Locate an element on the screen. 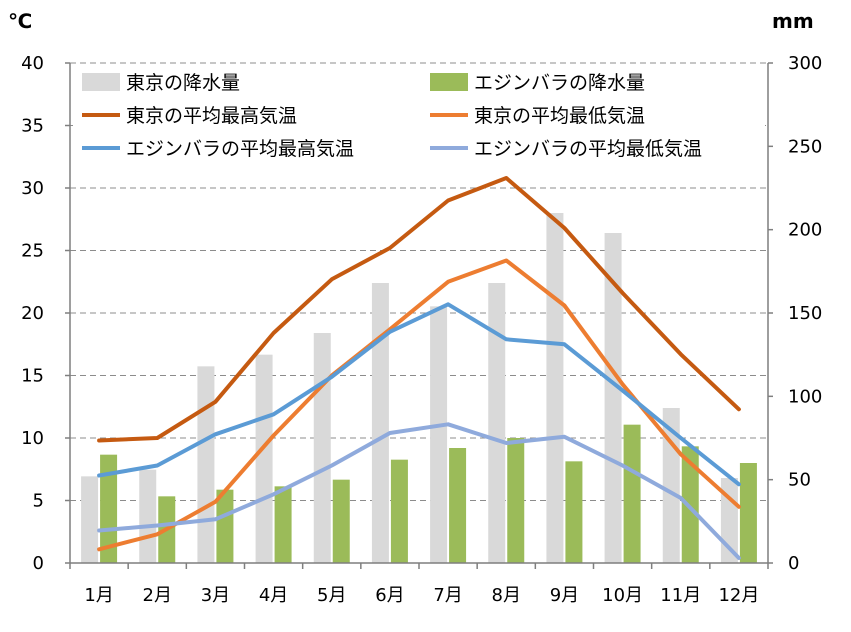 This screenshot has height=632, width=851. left-tick-label: 20 is located at coordinates (32, 313).